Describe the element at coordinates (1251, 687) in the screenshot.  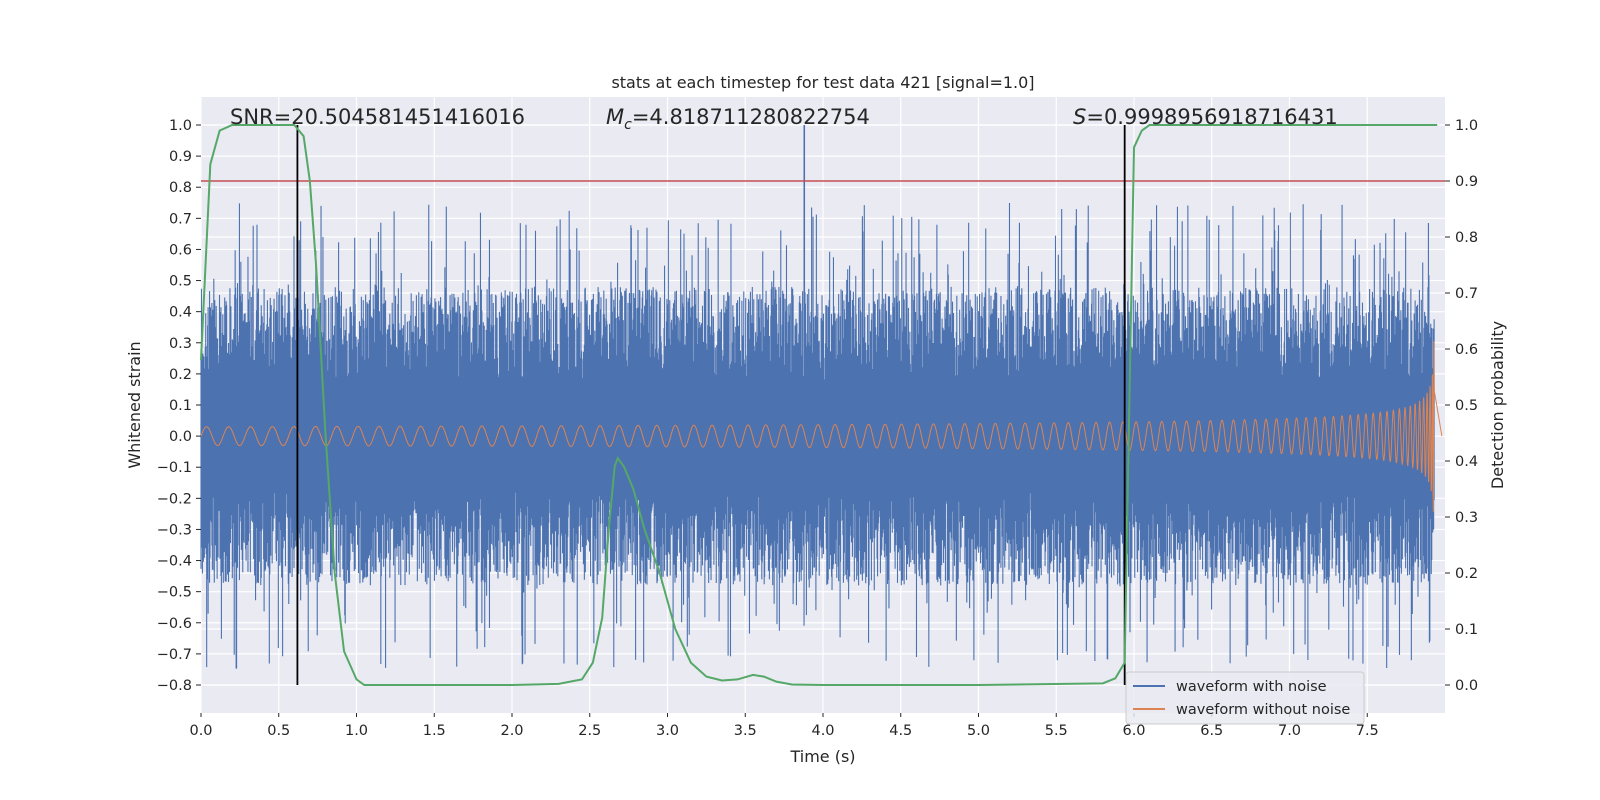
I see `legend-label-noisy: waveform with noise` at that location.